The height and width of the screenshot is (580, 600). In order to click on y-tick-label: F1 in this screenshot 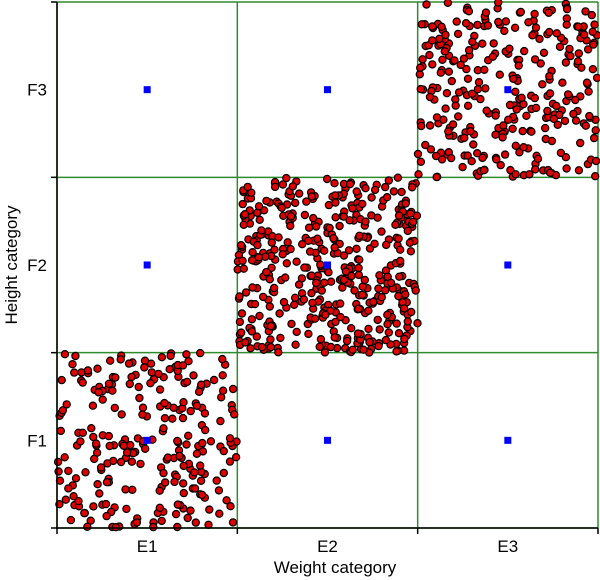, I will do `click(37, 440)`.